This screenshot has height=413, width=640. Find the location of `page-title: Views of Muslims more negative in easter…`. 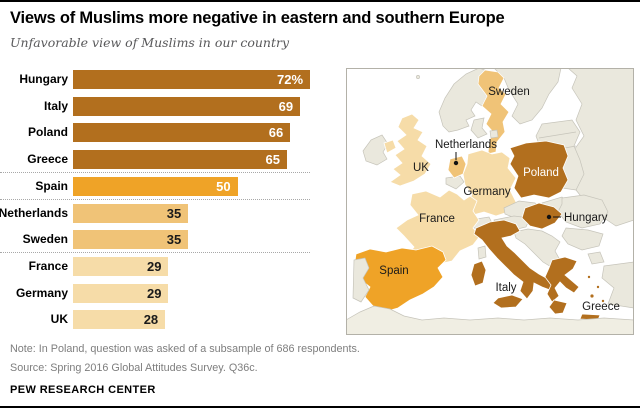

page-title: Views of Muslims more negative in easter… is located at coordinates (257, 18).